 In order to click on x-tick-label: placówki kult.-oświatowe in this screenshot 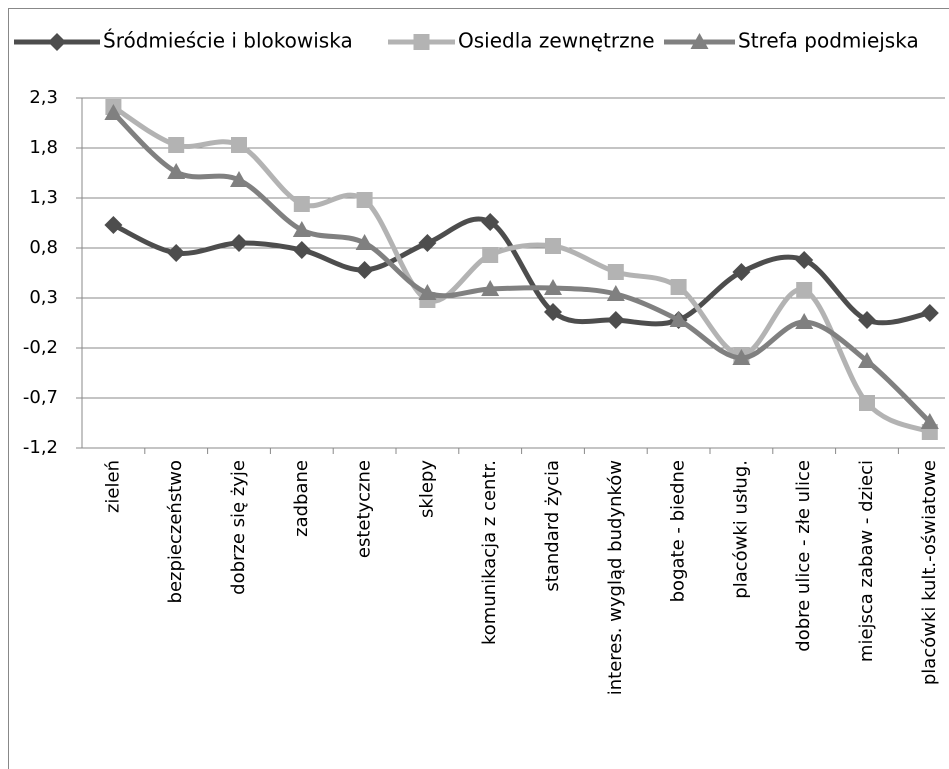, I will do `click(929, 572)`.